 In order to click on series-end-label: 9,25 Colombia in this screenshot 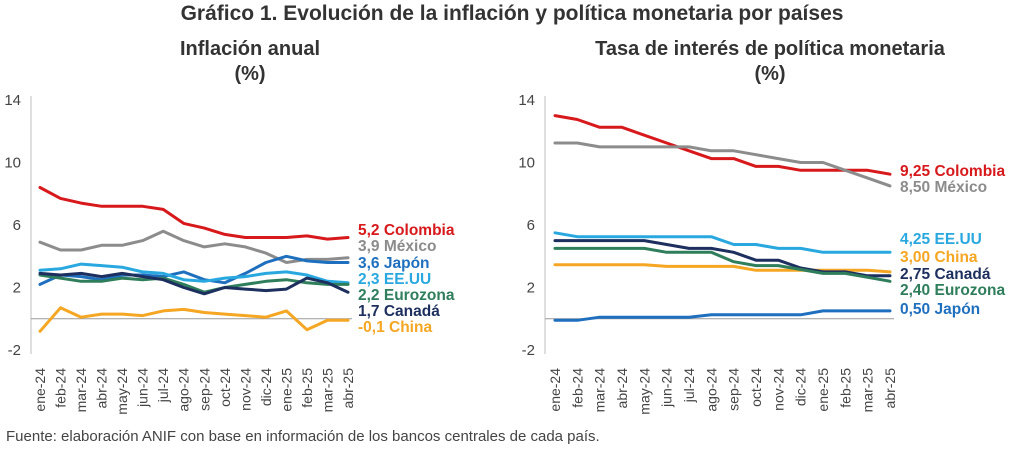, I will do `click(952, 171)`.